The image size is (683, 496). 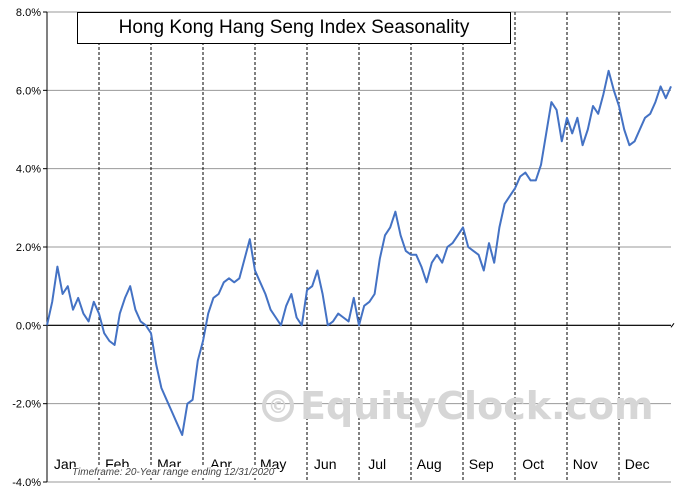 I want to click on chart-title: Hong Kong Hang Seng Index Seasonality, so click(x=294, y=28).